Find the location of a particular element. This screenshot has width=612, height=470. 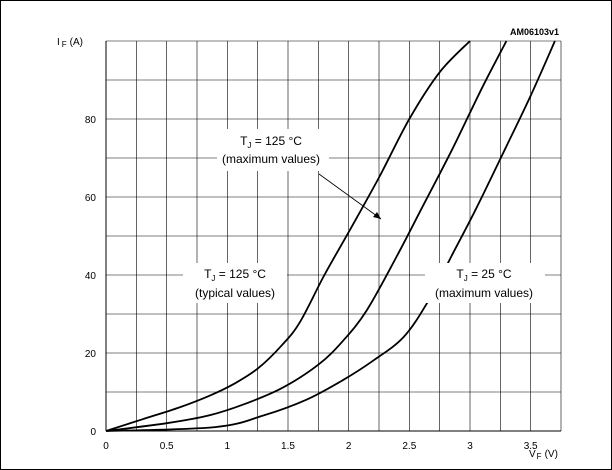

x-tick-label: 3 is located at coordinates (470, 446).